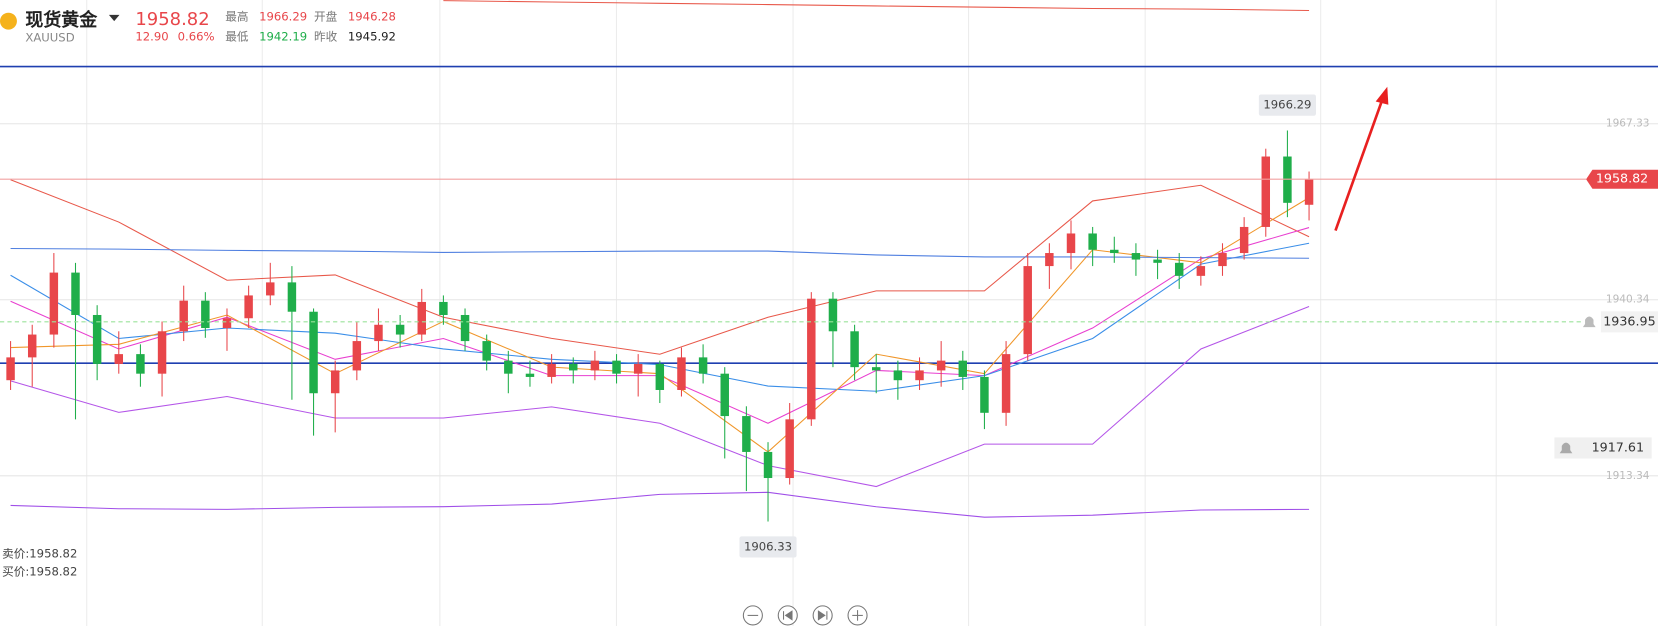 This screenshot has height=626, width=1658. What do you see at coordinates (822, 615) in the screenshot?
I see `scroll-end-button` at bounding box center [822, 615].